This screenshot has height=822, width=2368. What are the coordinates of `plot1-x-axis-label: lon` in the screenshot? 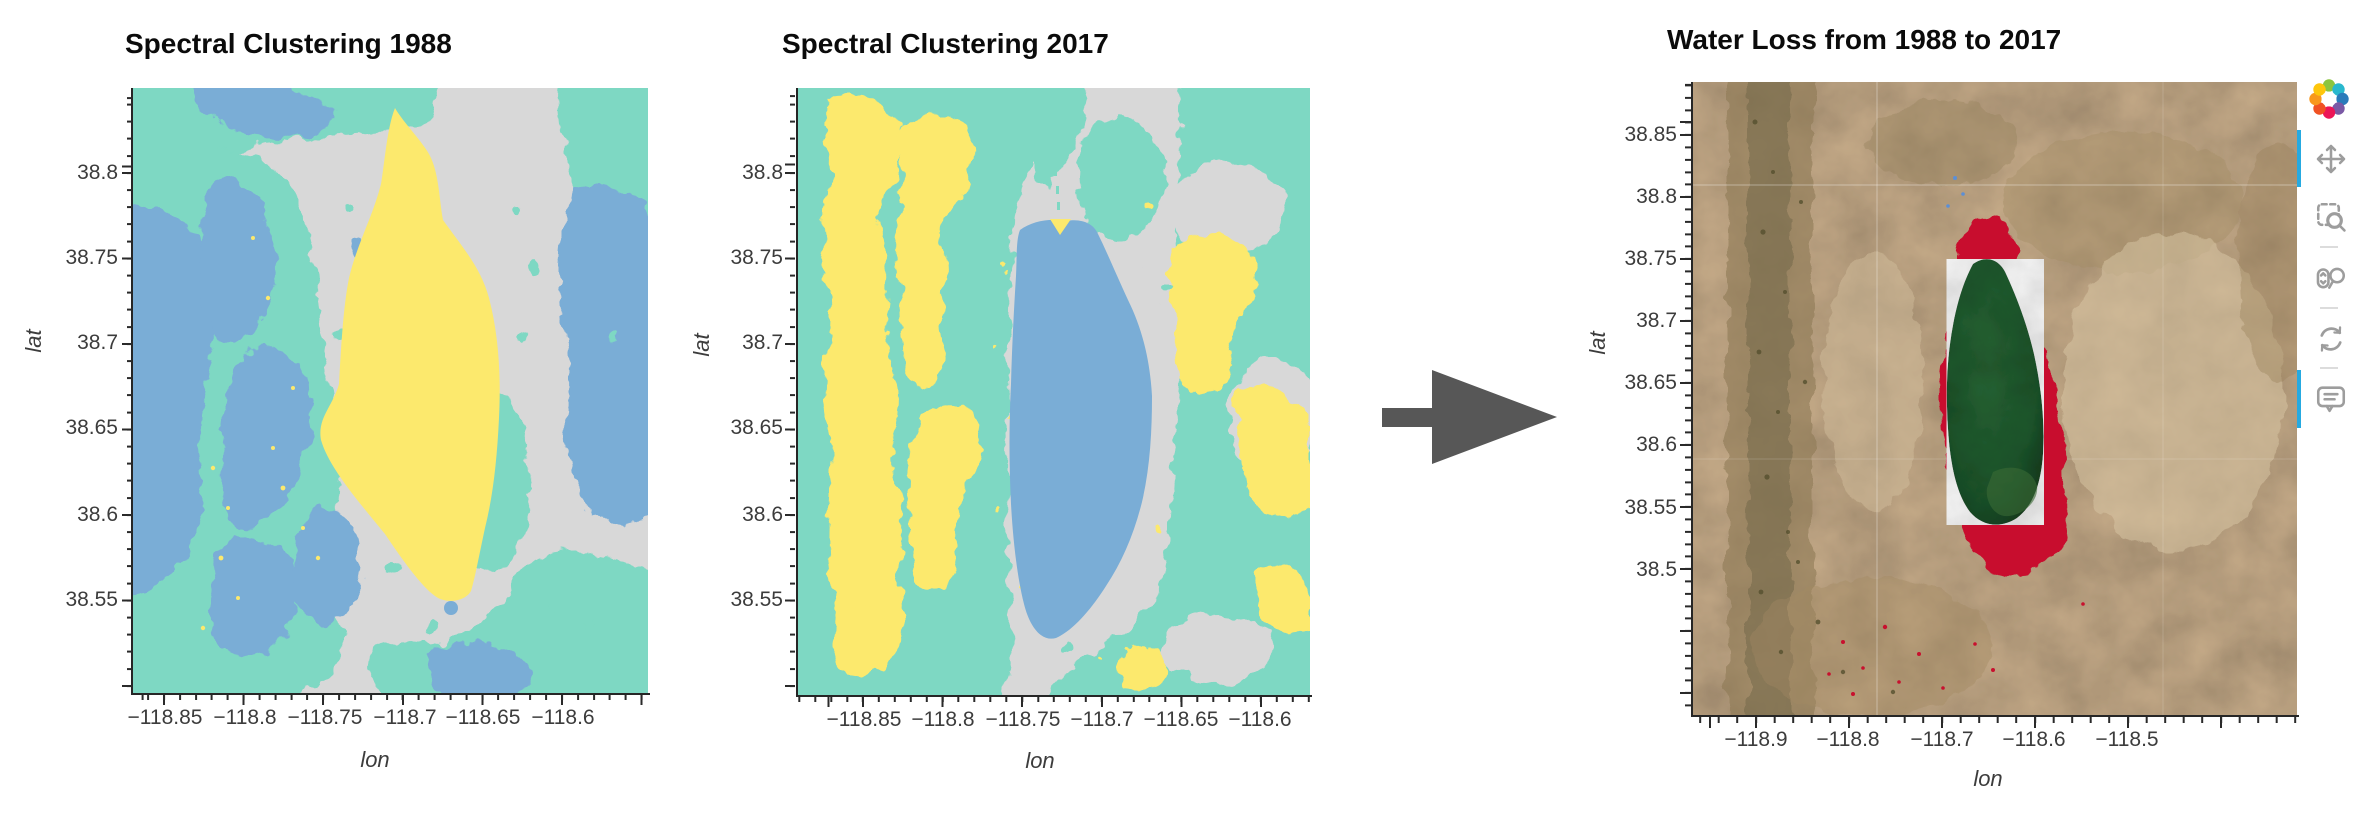 It's located at (375, 759).